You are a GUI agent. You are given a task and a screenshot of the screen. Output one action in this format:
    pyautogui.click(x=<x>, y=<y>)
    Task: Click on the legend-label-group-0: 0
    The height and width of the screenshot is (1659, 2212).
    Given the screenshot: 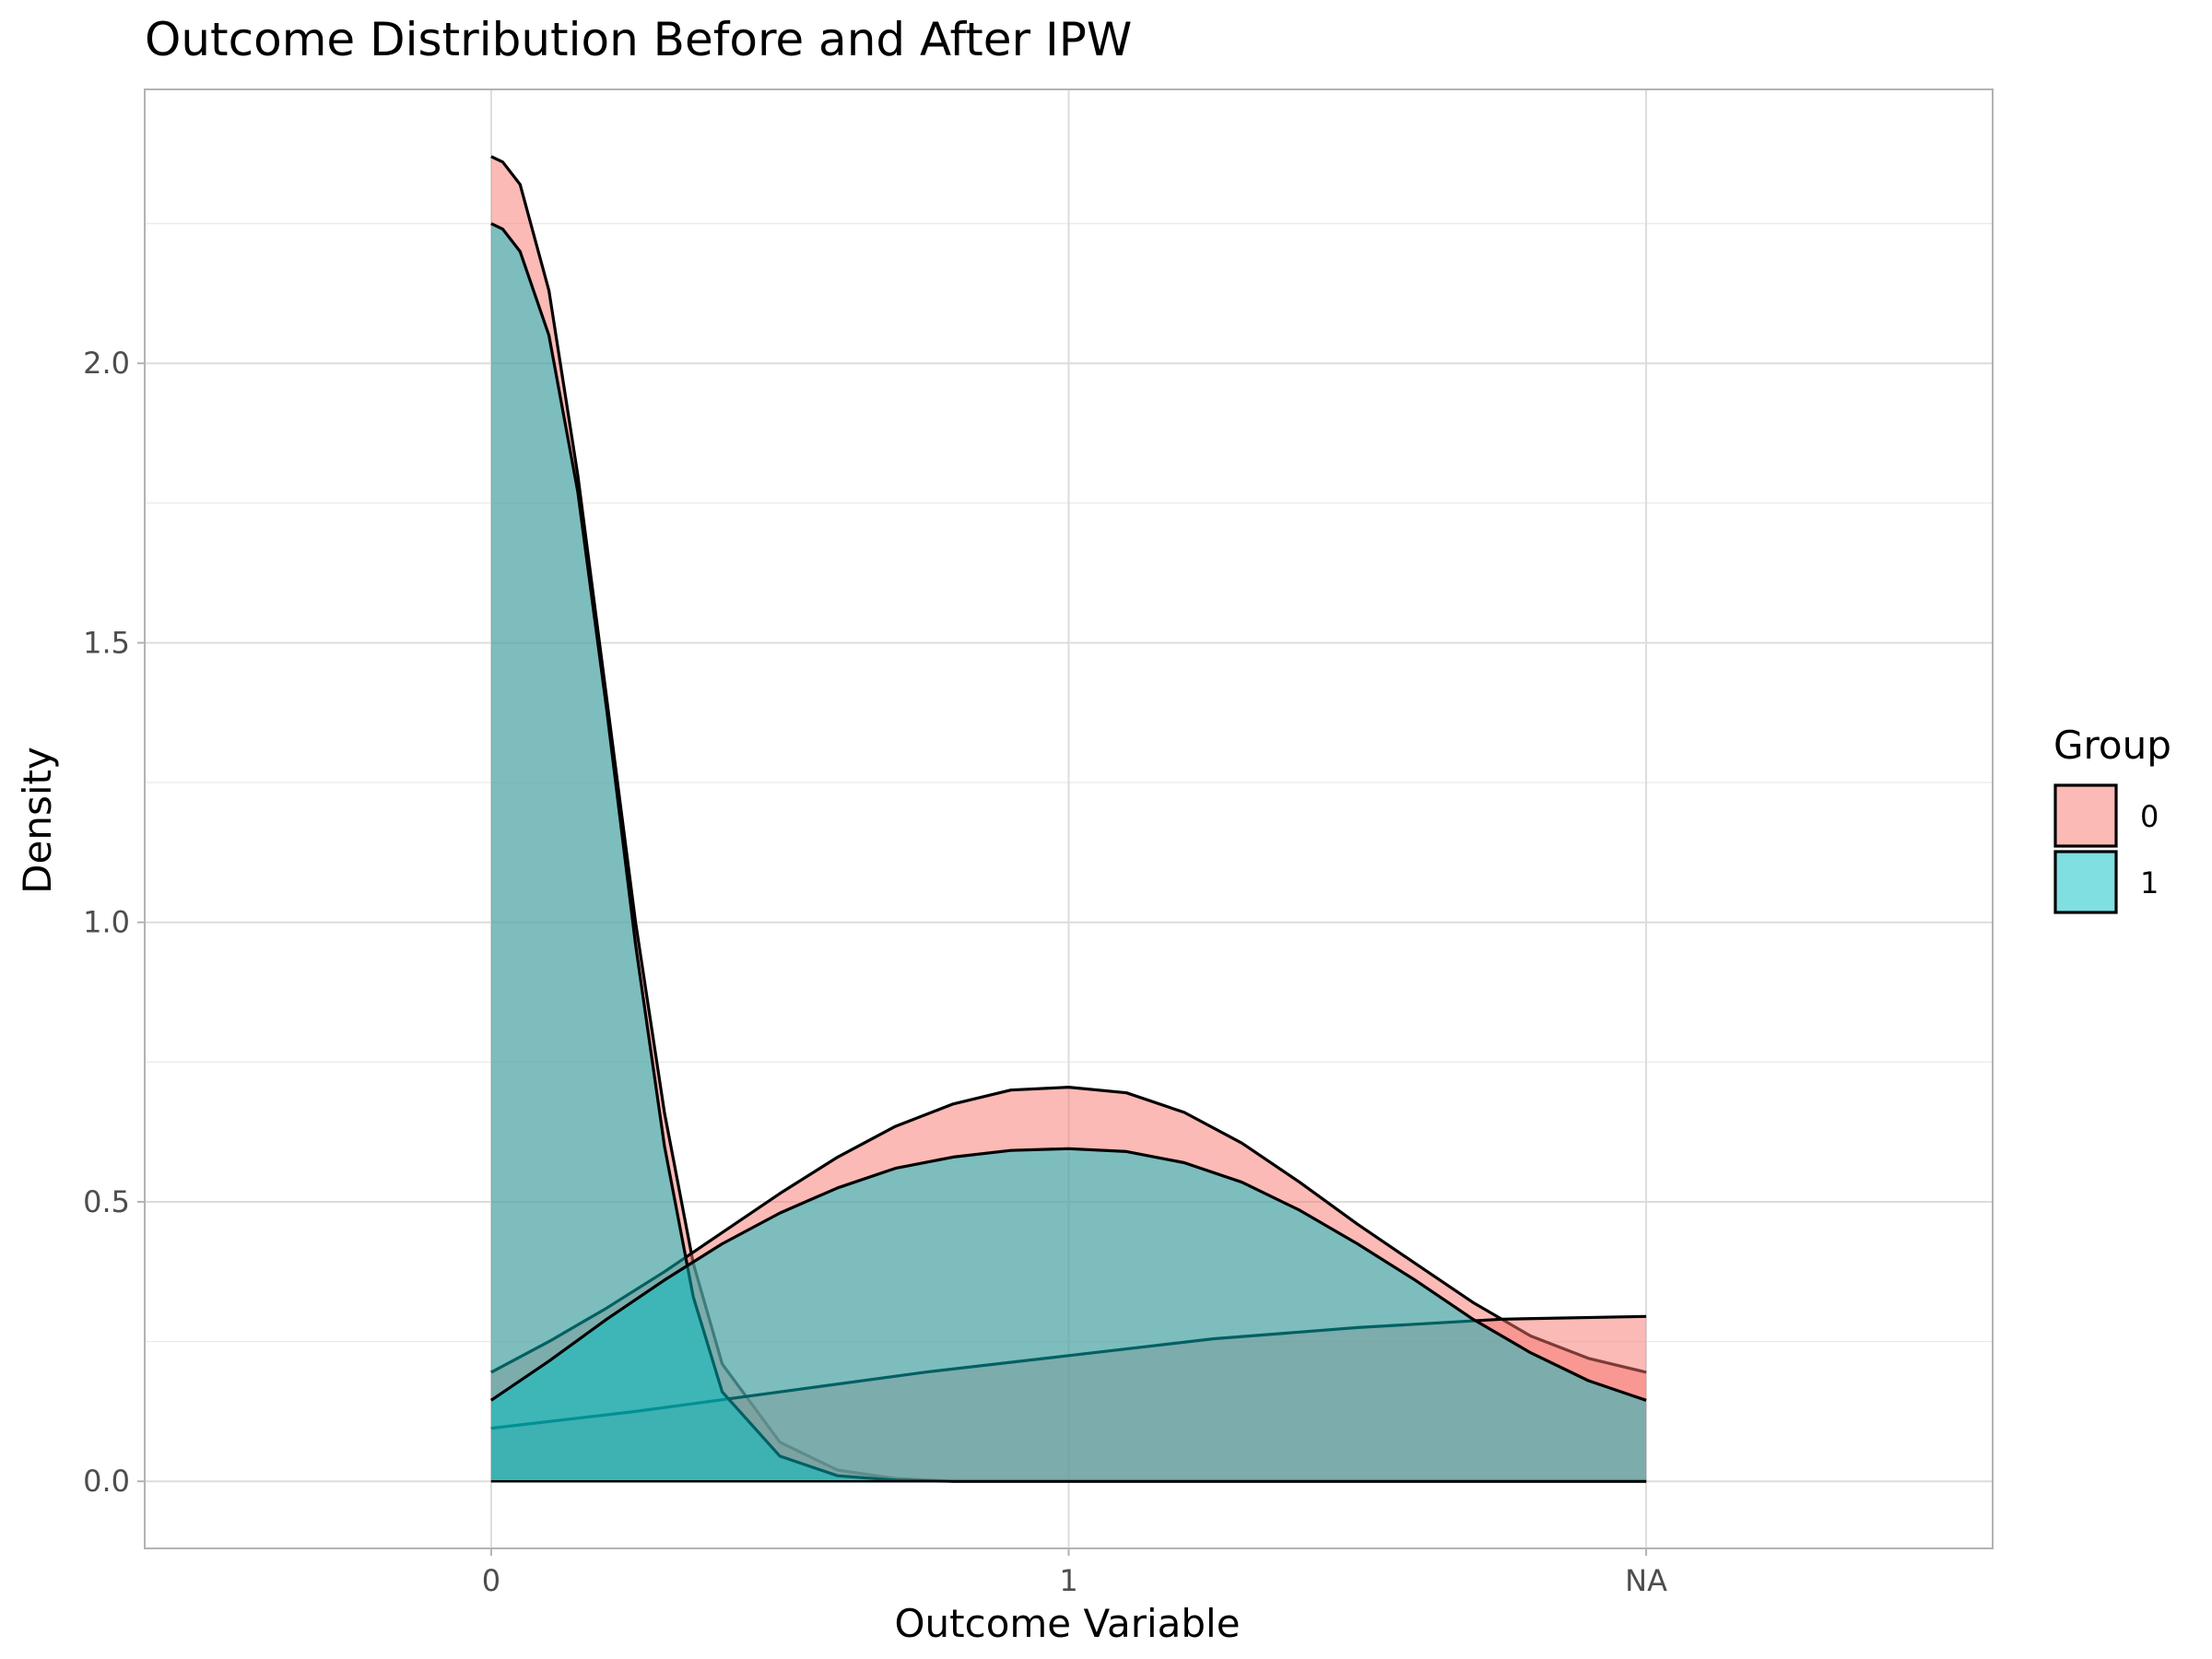 What is the action you would take?
    pyautogui.click(x=2149, y=816)
    